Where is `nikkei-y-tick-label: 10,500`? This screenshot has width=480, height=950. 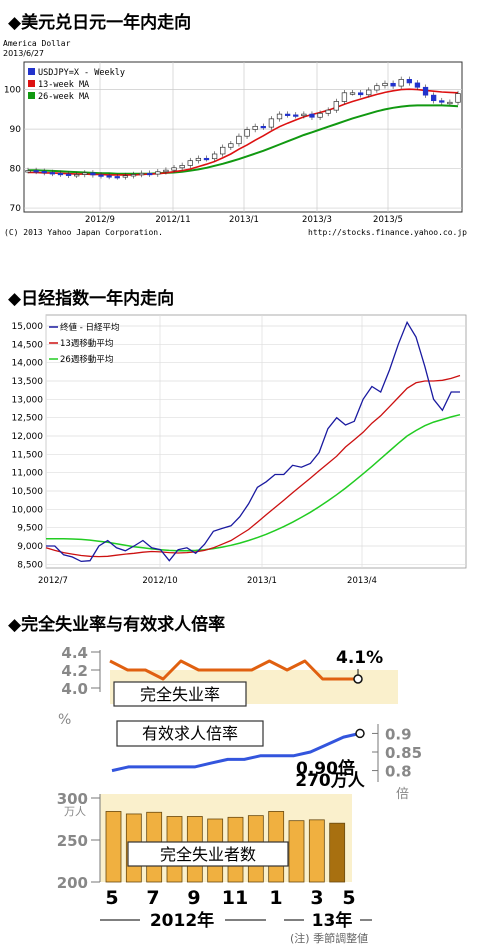
nikkei-y-tick-label: 10,500 is located at coordinates (28, 492).